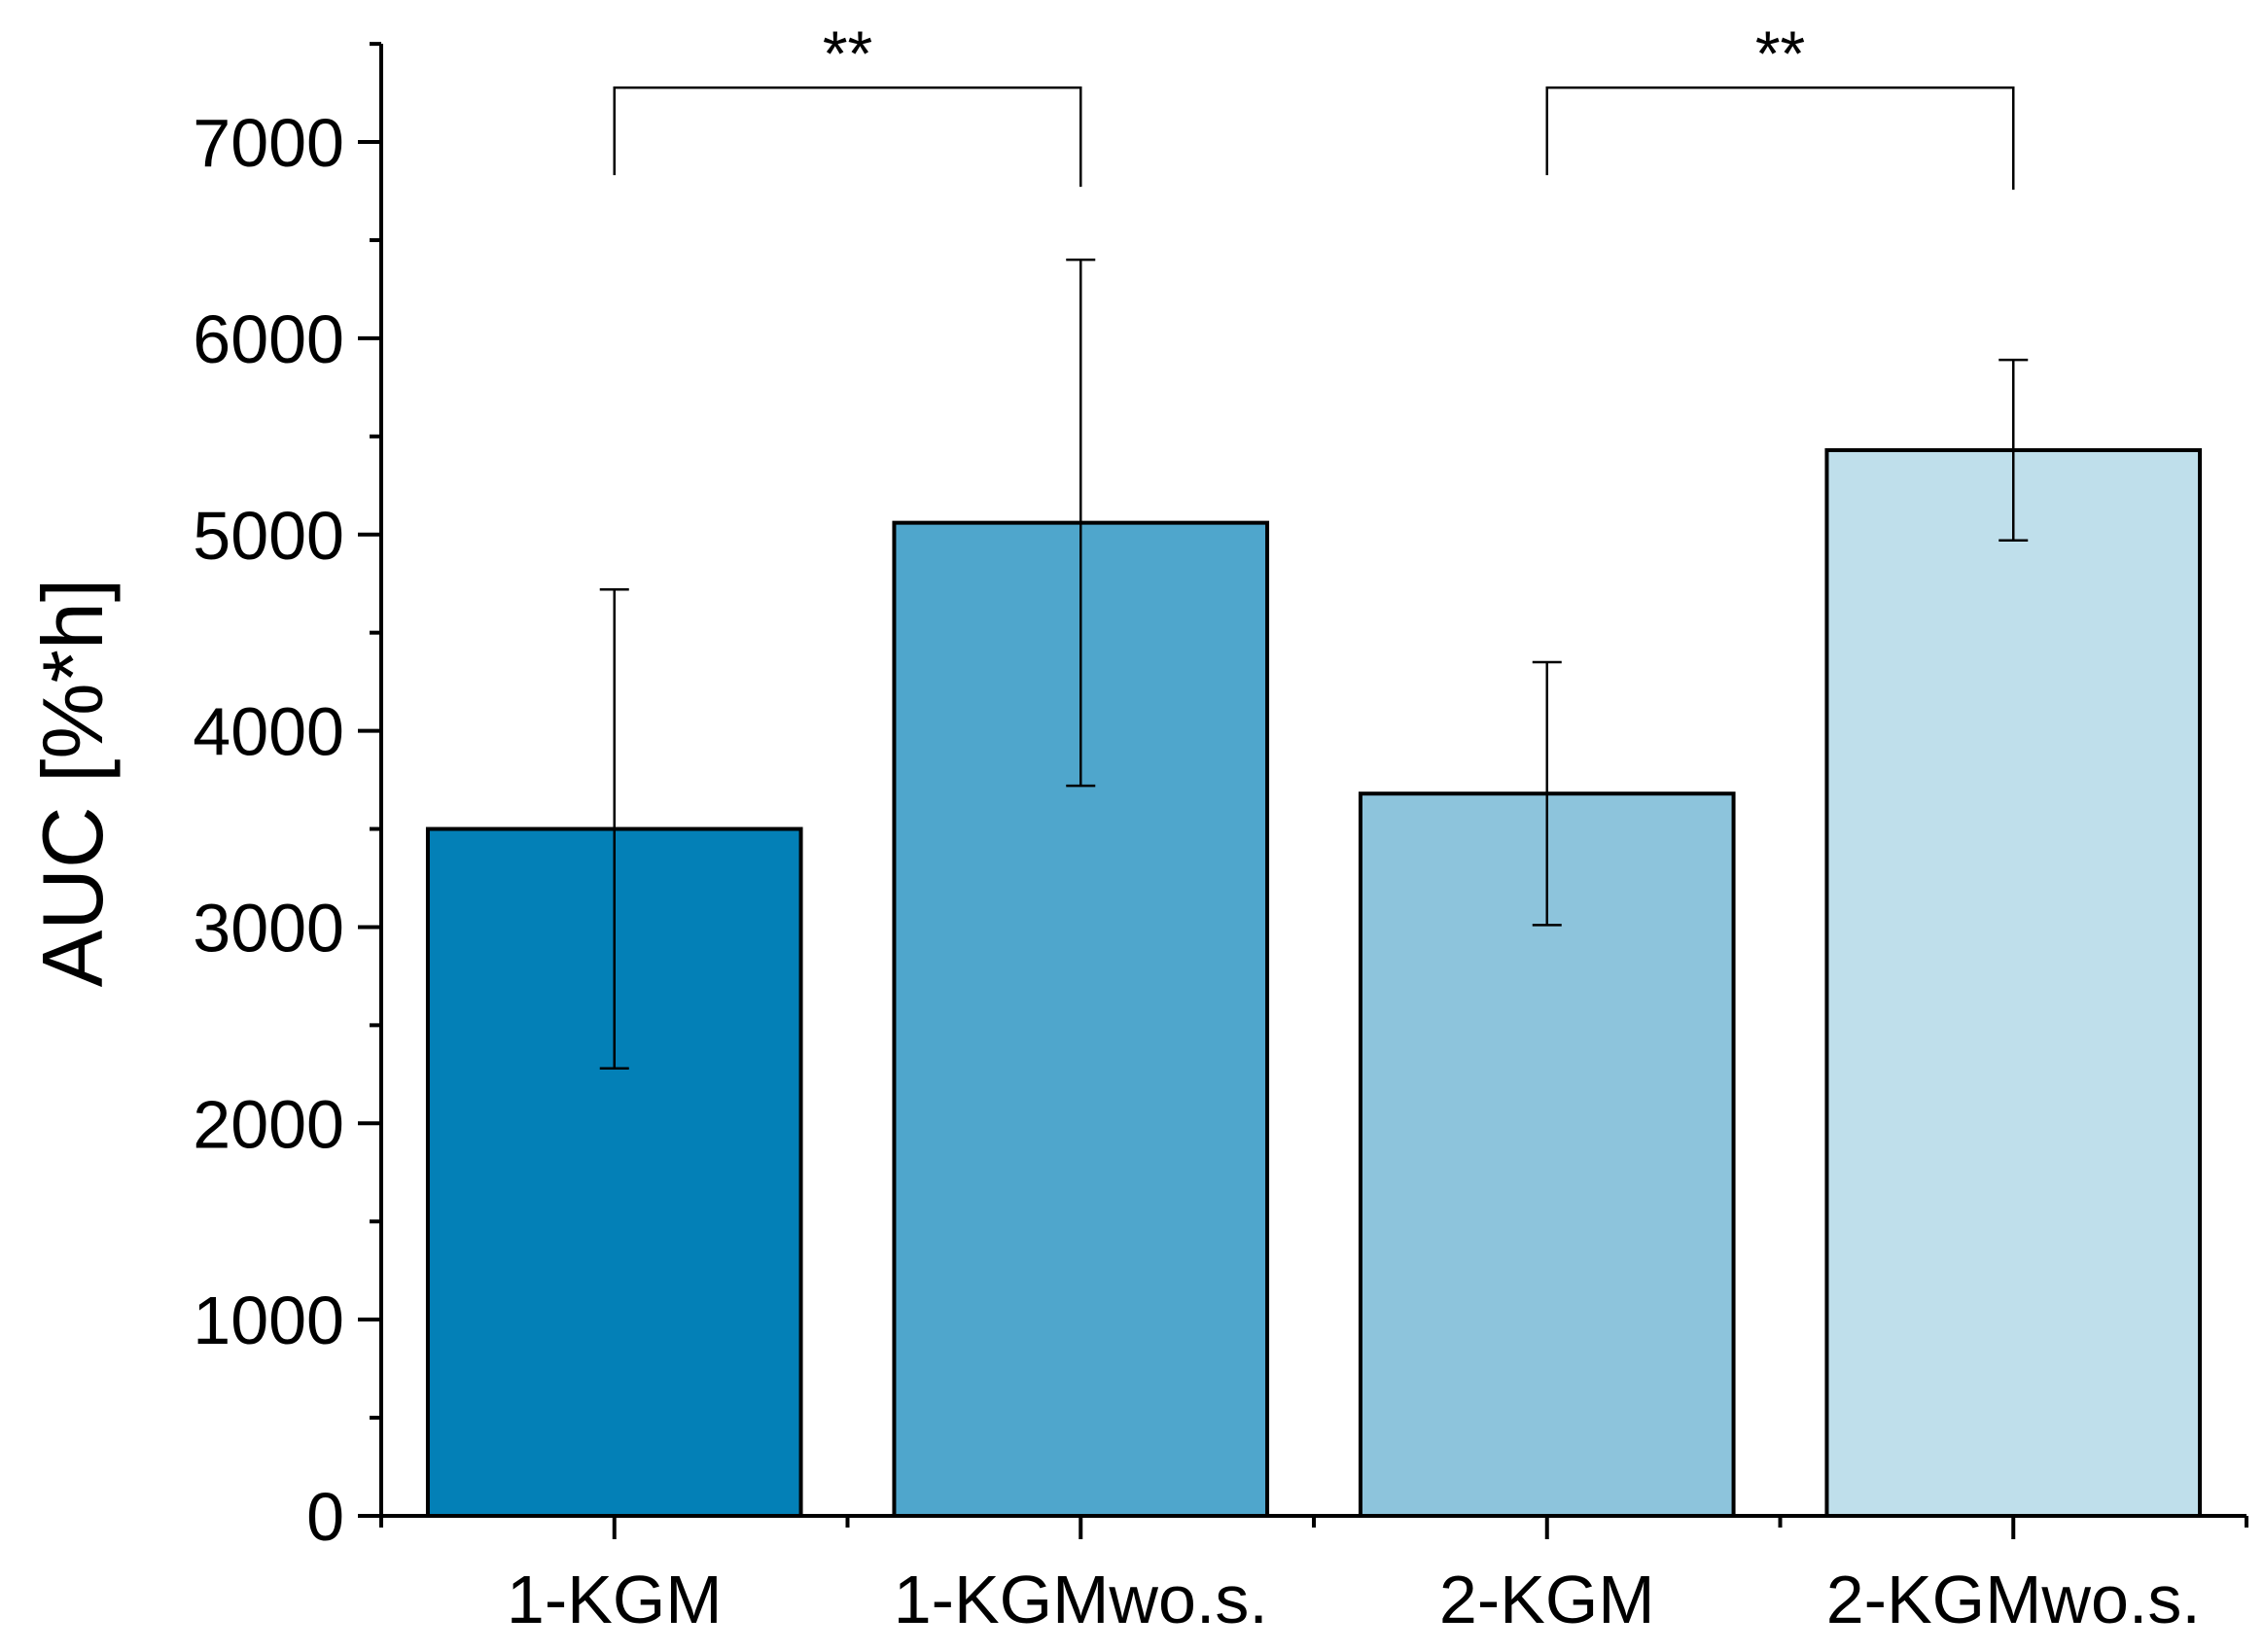 Image resolution: width=2264 pixels, height=1652 pixels. Describe the element at coordinates (72, 783) in the screenshot. I see `y-axis-title: AUC [%*h]` at that location.